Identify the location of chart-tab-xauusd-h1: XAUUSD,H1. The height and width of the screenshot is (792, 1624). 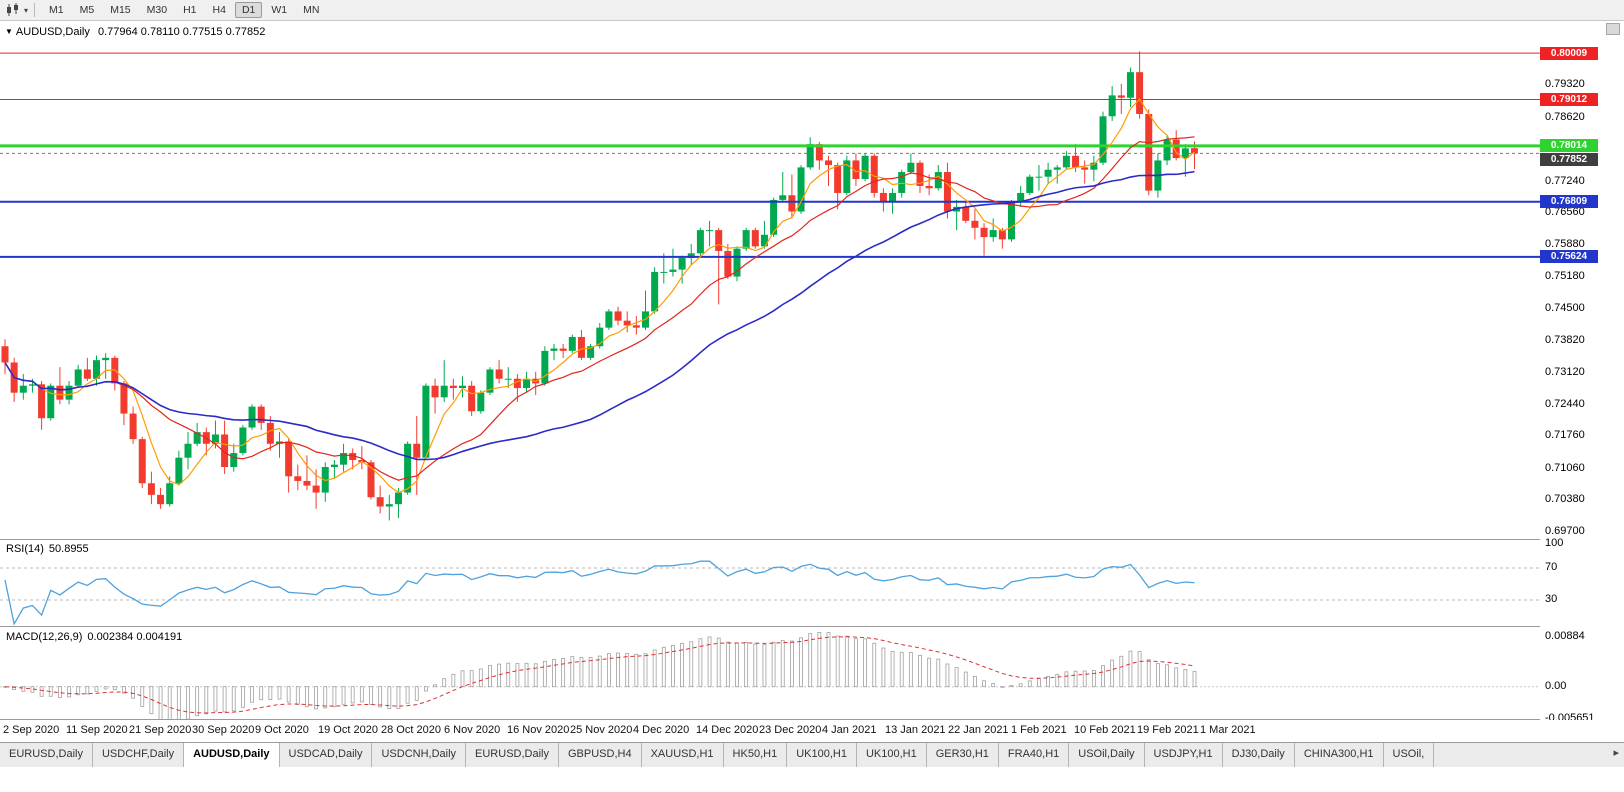
(683, 755).